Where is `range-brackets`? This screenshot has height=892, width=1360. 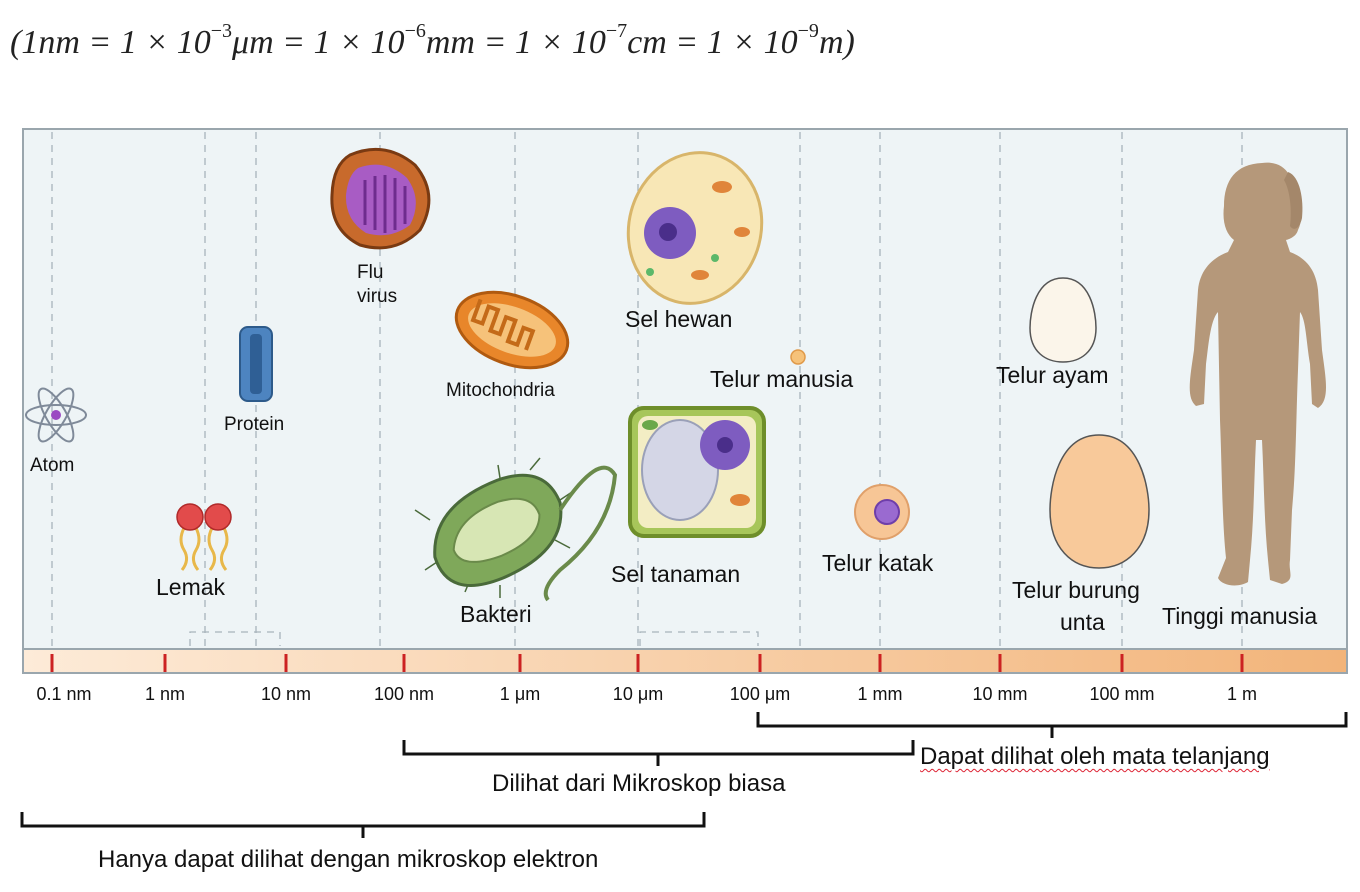 range-brackets is located at coordinates (684, 775).